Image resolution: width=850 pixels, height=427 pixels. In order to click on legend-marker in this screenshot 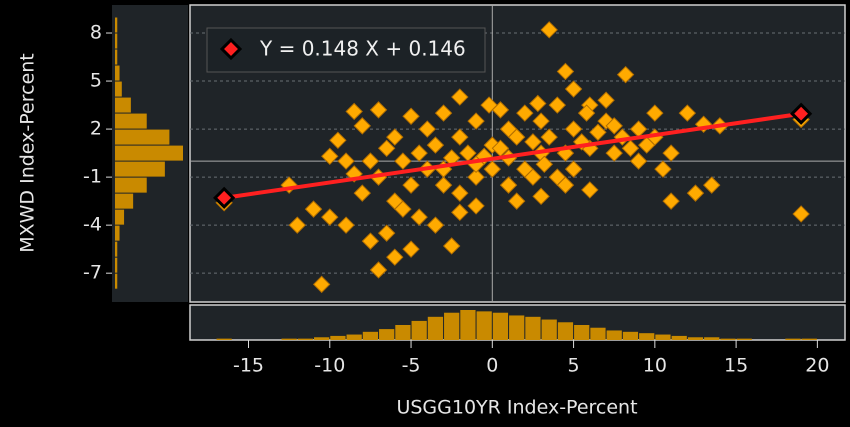, I will do `click(231, 49)`.